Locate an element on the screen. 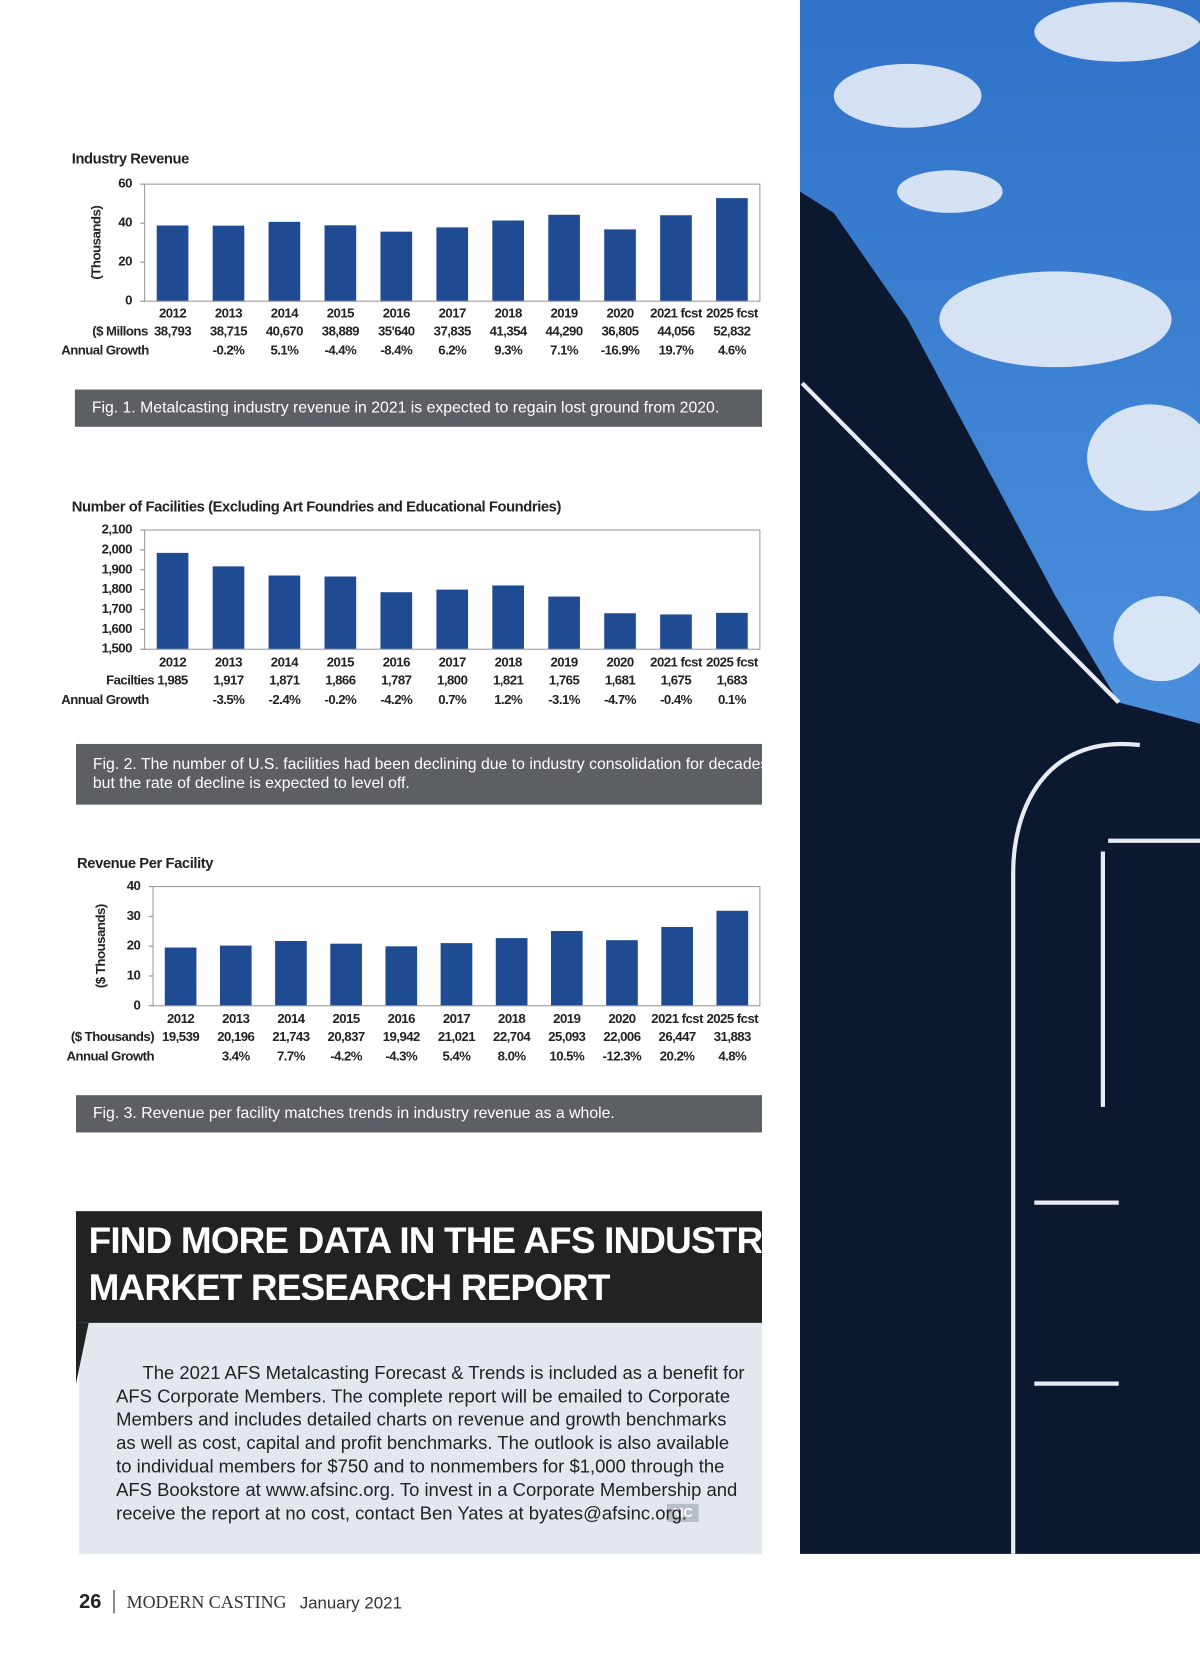 The image size is (1200, 1655). growth-label: -4.3% is located at coordinates (401, 1055).